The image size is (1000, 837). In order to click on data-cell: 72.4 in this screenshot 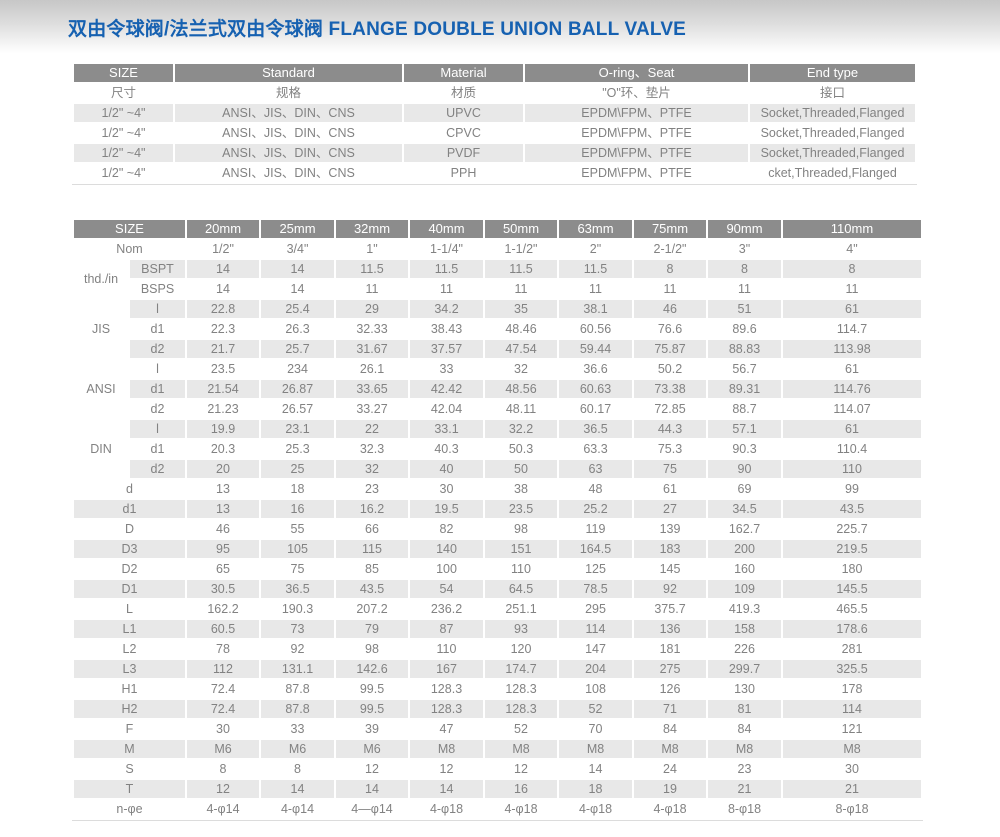, I will do `click(223, 689)`.